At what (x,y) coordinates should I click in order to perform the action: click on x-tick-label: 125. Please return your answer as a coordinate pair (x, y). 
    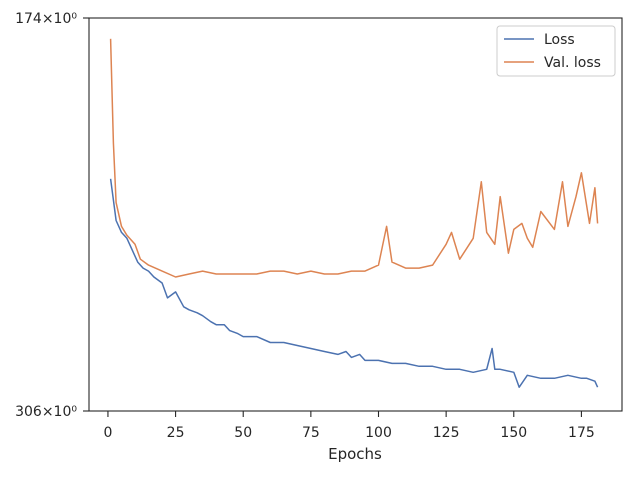
    Looking at the image, I should click on (446, 433).